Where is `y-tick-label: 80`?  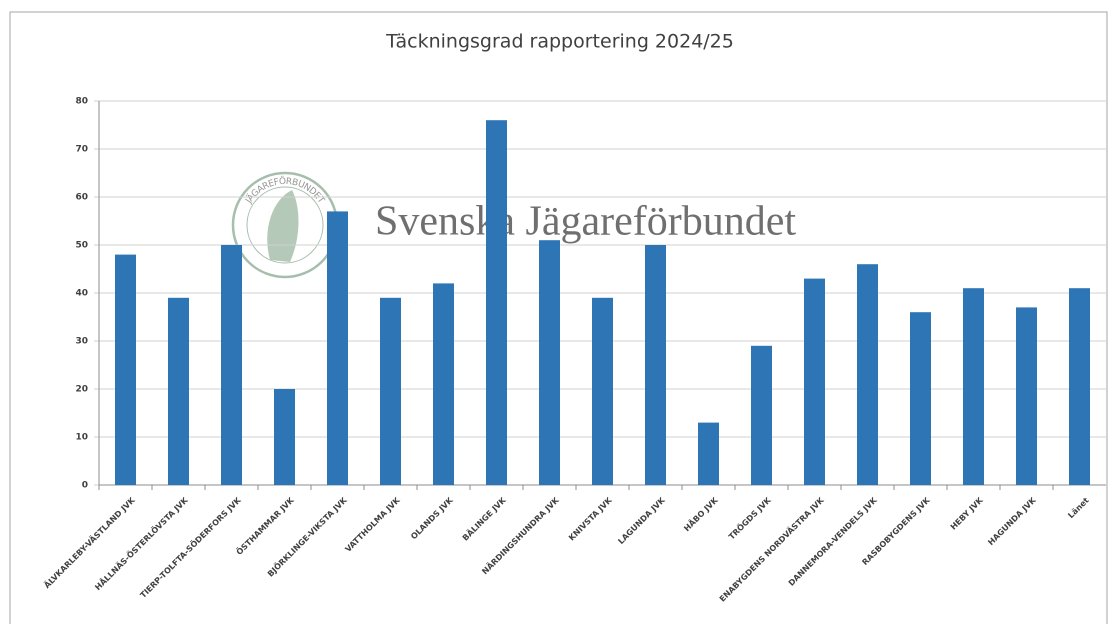 y-tick-label: 80 is located at coordinates (81, 102).